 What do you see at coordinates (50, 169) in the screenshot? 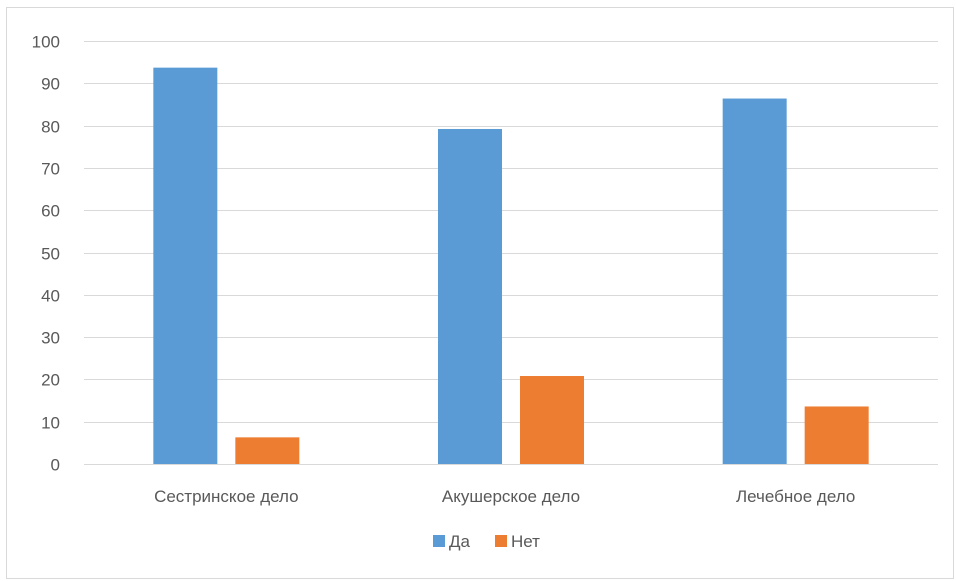
I see `y-tick-label: 70` at bounding box center [50, 169].